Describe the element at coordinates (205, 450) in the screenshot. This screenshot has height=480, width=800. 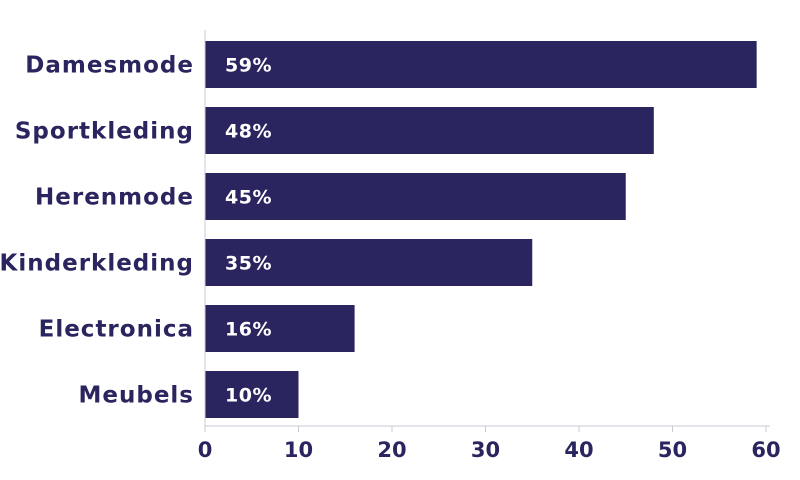
I see `x-tick-label: 0` at that location.